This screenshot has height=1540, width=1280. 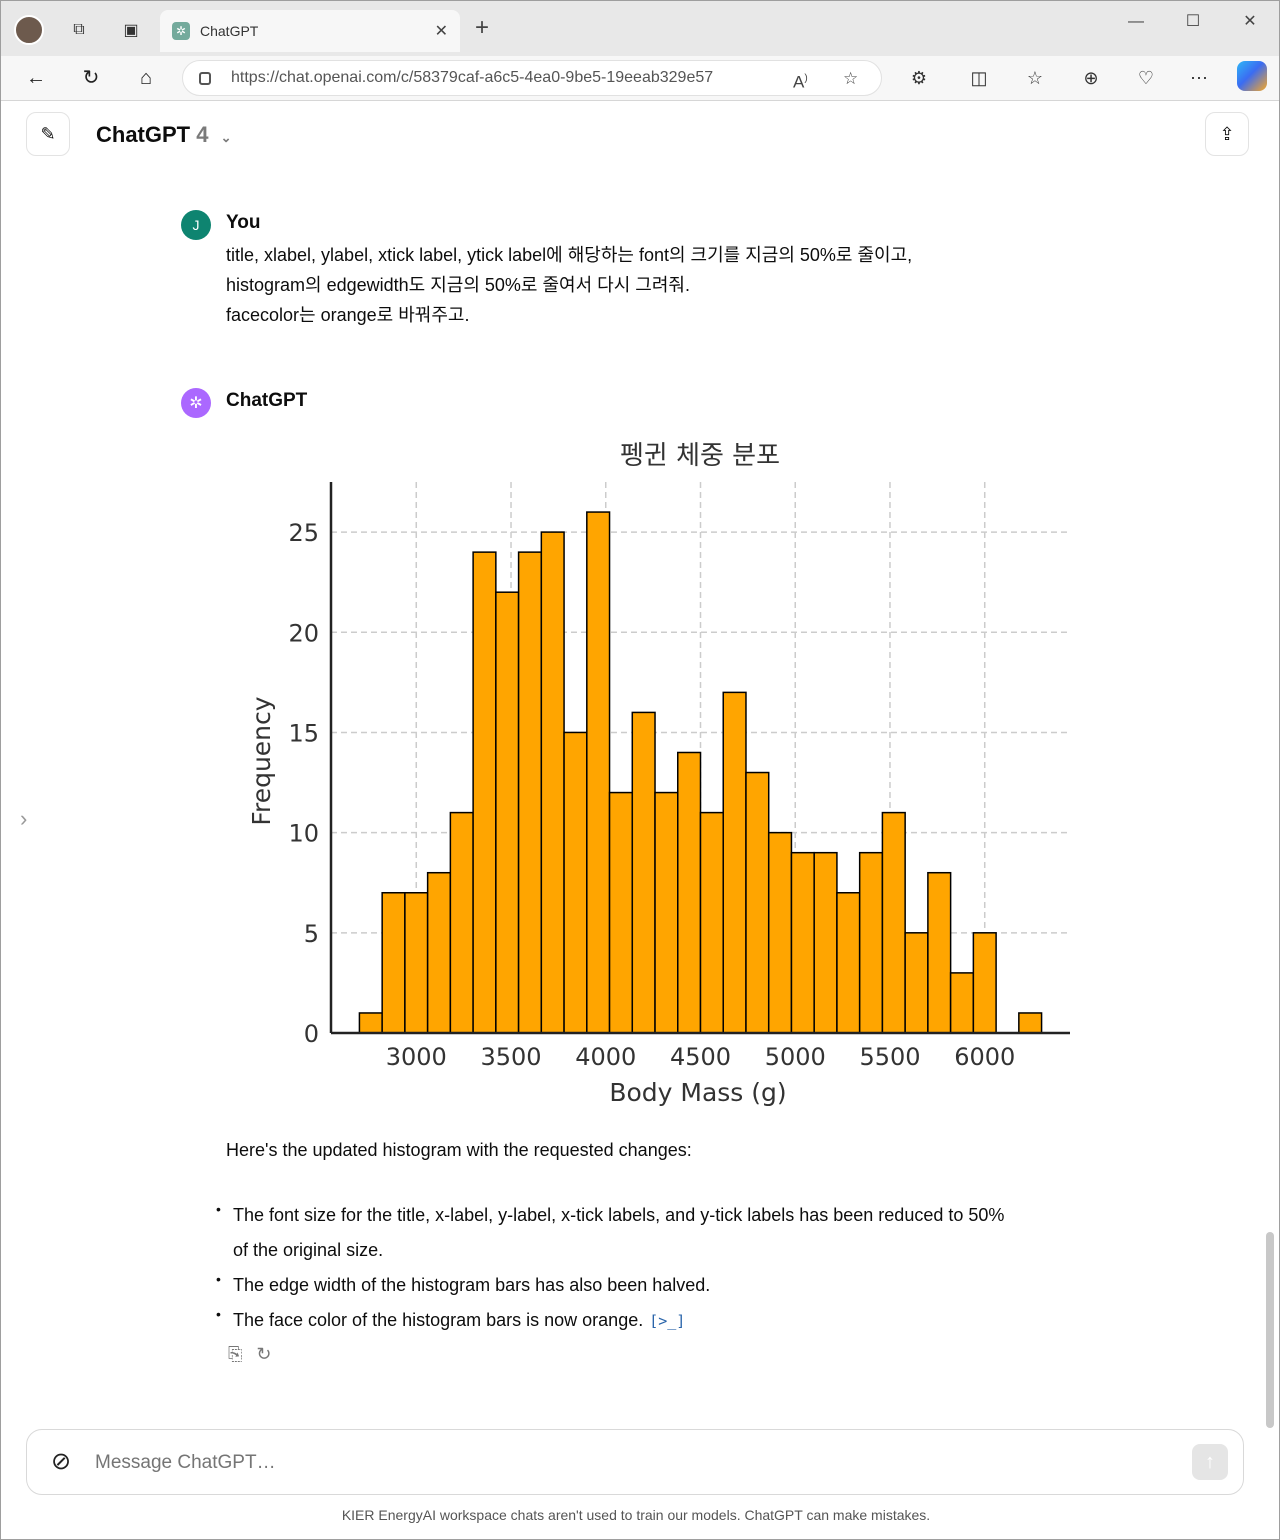 What do you see at coordinates (620, 1463) in the screenshot?
I see `message-input` at bounding box center [620, 1463].